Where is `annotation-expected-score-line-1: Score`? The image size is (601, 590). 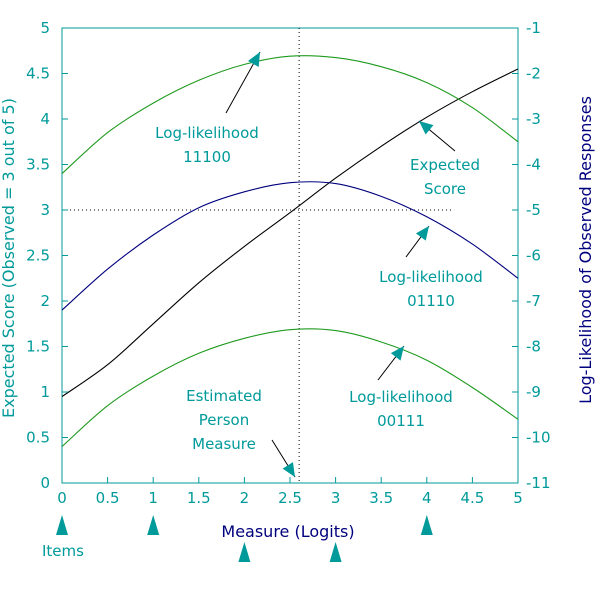
annotation-expected-score-line-1: Score is located at coordinates (445, 189).